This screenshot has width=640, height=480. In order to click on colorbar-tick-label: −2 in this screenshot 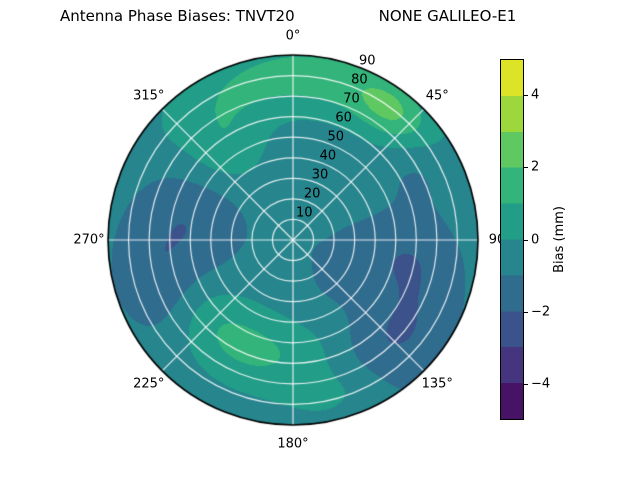, I will do `click(541, 312)`.